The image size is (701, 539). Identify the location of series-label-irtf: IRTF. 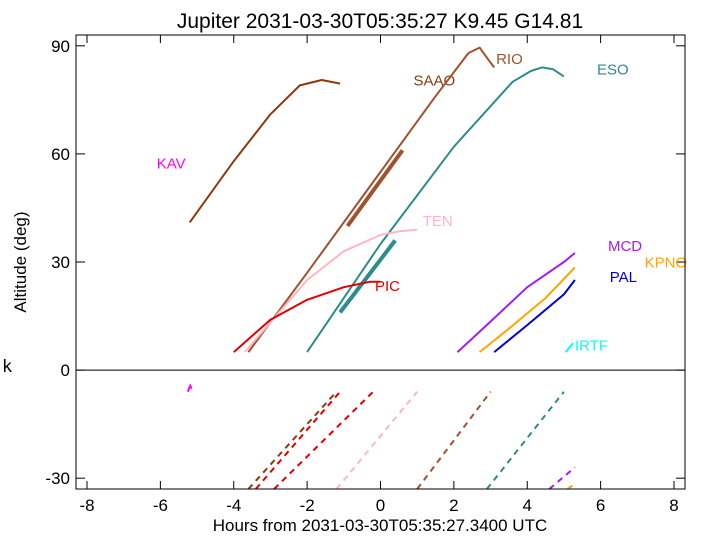
(591, 345).